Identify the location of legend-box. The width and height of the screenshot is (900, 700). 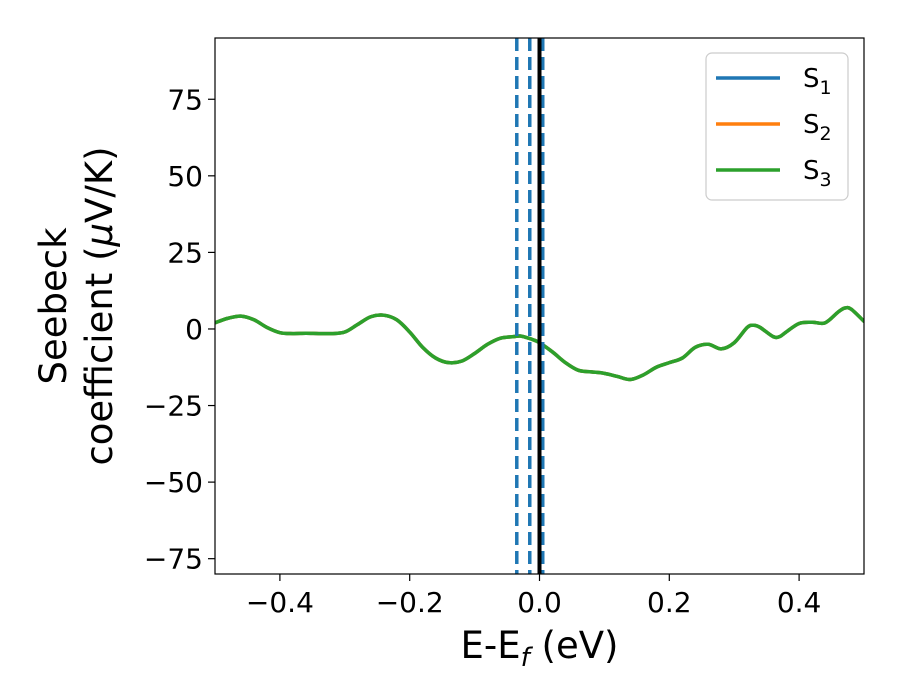
(777, 126).